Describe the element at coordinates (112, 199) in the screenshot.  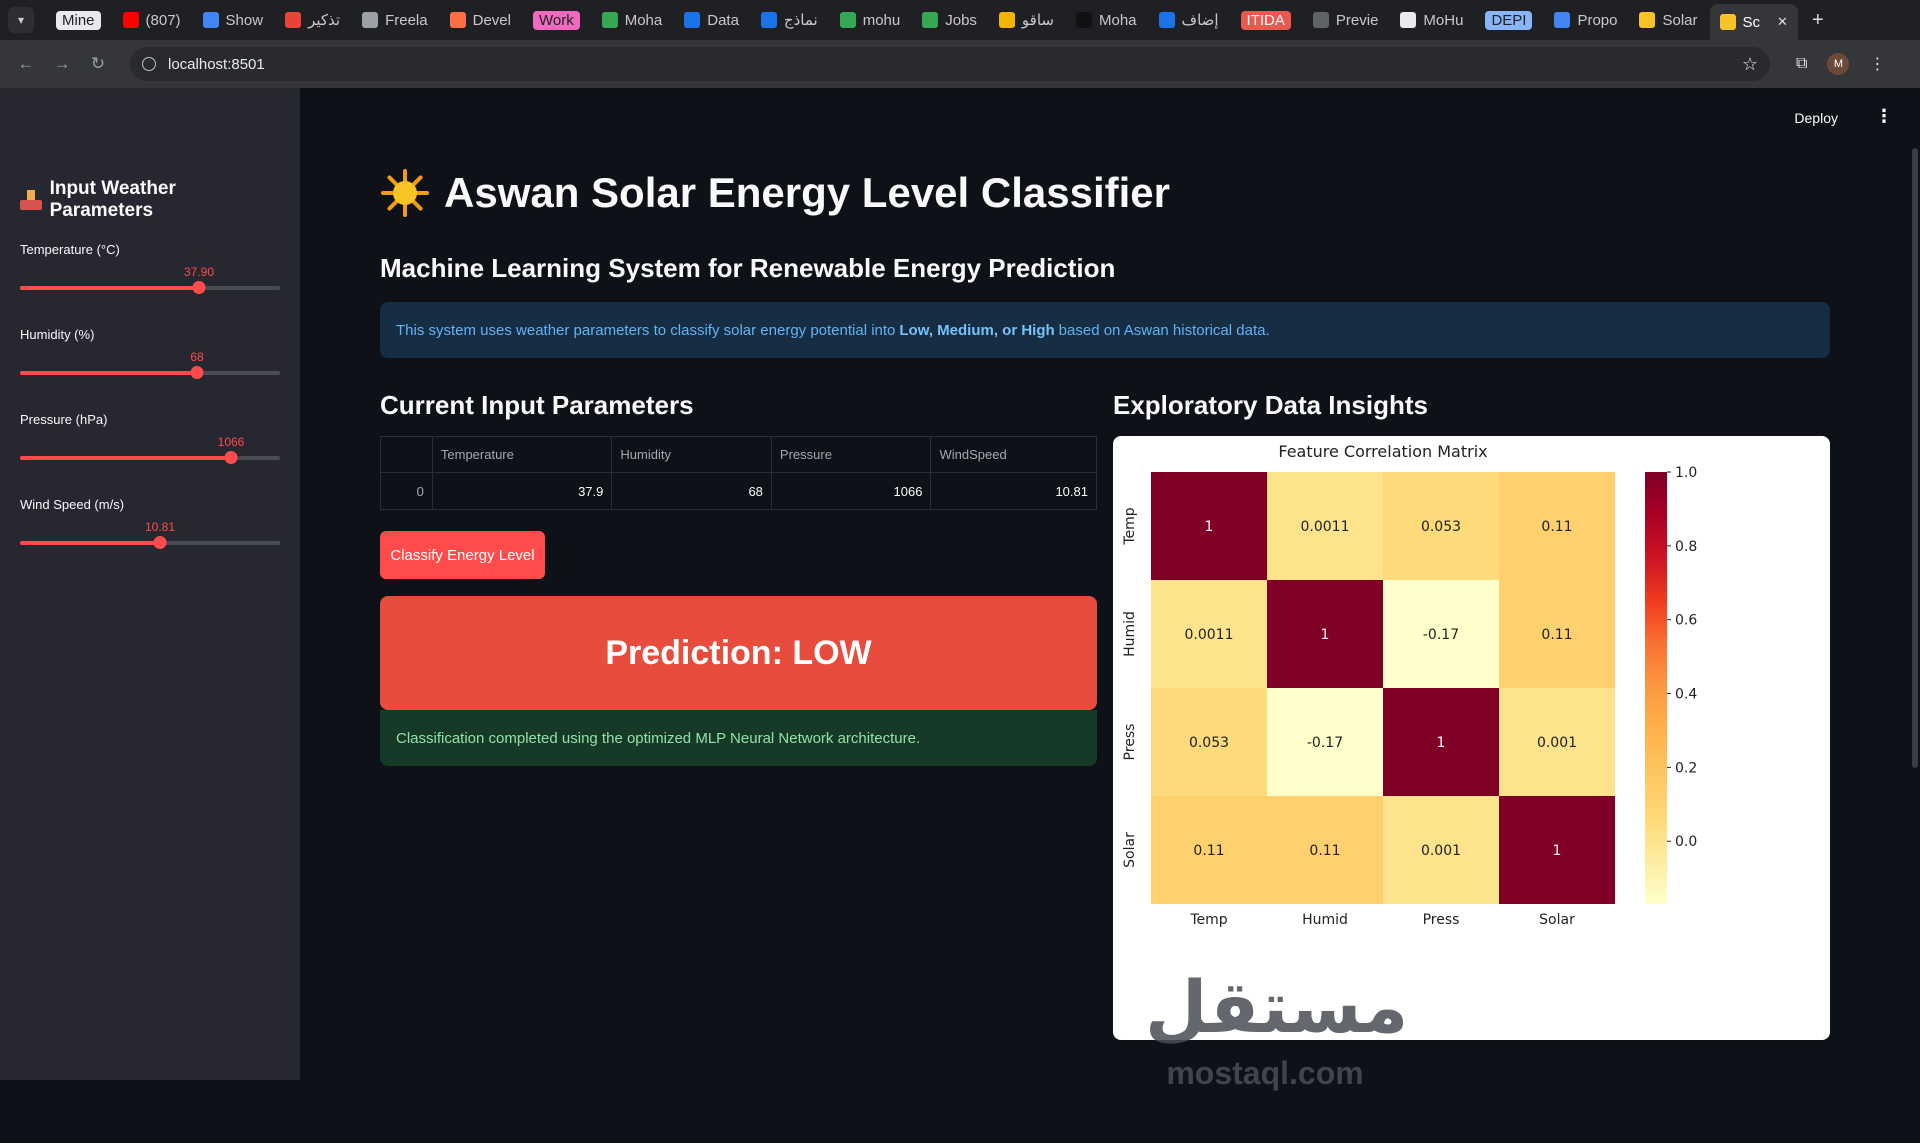
I see `sidebar-title-text: Input Weather Parameters` at that location.